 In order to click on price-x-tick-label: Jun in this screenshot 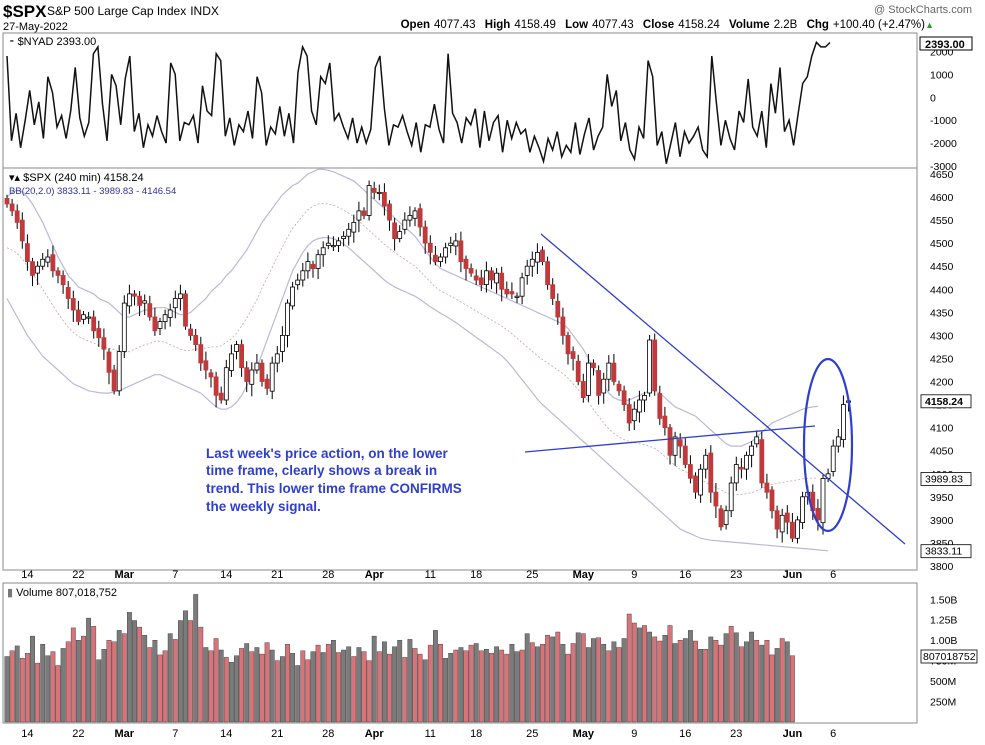, I will do `click(793, 575)`.